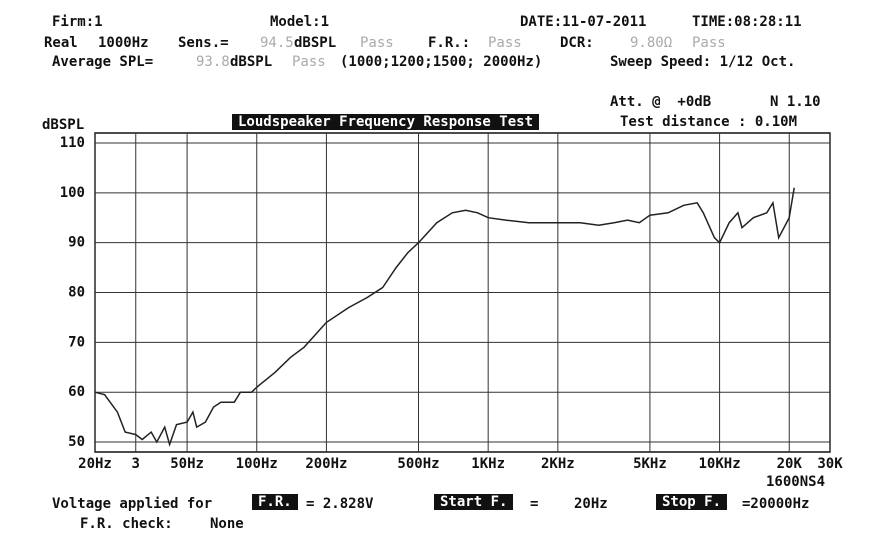 Image resolution: width=880 pixels, height=535 pixels. I want to click on x-tick-label: 500Hz, so click(418, 464).